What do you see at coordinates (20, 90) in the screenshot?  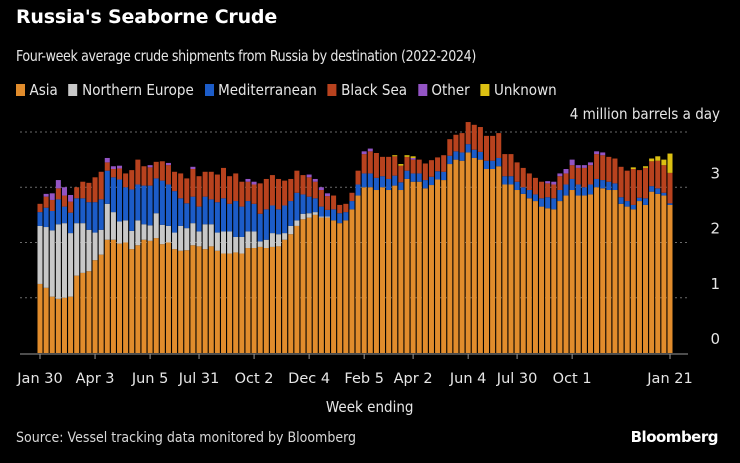 I see `legend-swatch` at bounding box center [20, 90].